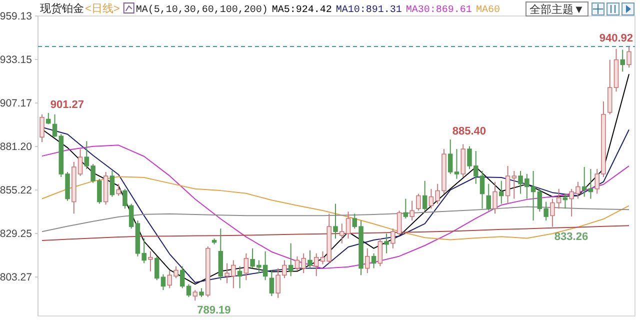 The height and width of the screenshot is (320, 640). Describe the element at coordinates (16, 234) in the screenshot. I see `y-tick-label: 829.25` at that location.